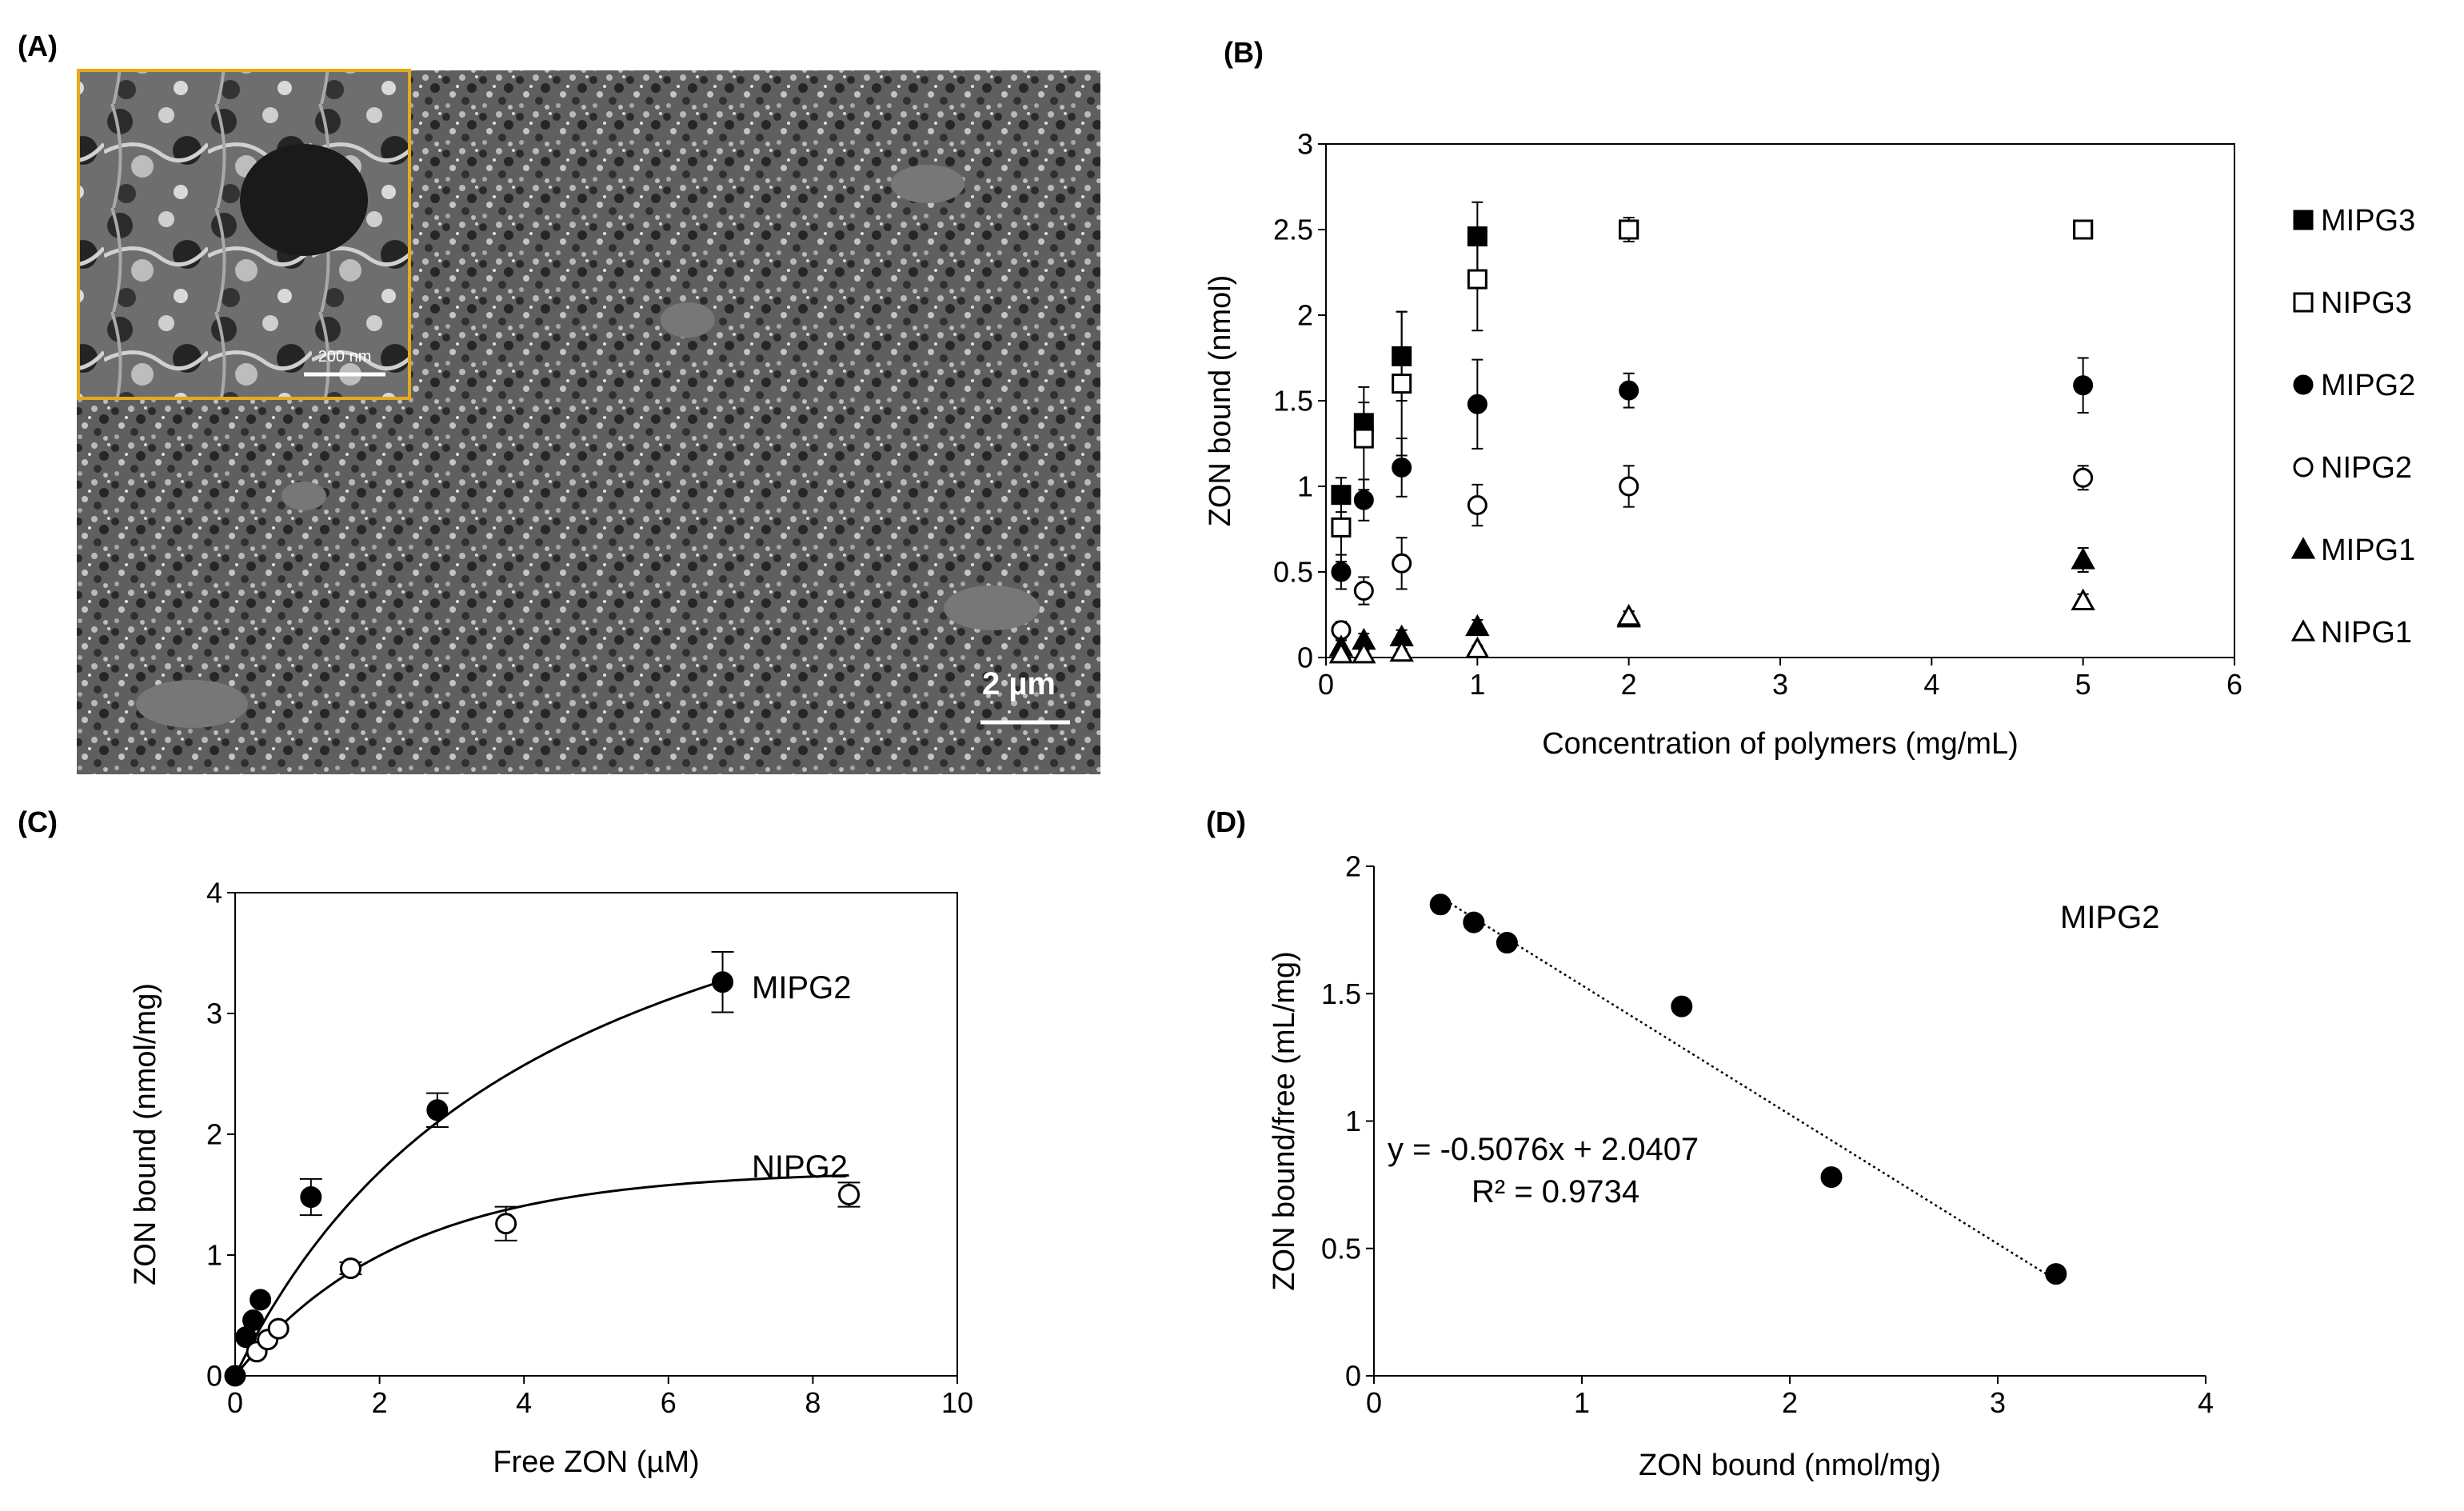 Image resolution: width=2464 pixels, height=1511 pixels. Describe the element at coordinates (2303, 548) in the screenshot. I see `legend-marker-mipg1` at that location.